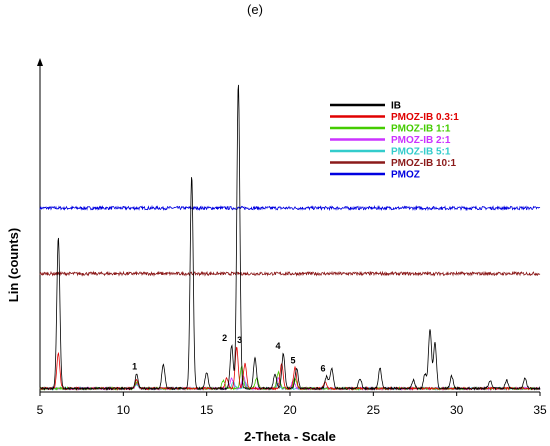 This screenshot has width=550, height=446. Describe the element at coordinates (423, 163) in the screenshot. I see `legend-label: PMOZ-IB 10:1` at that location.